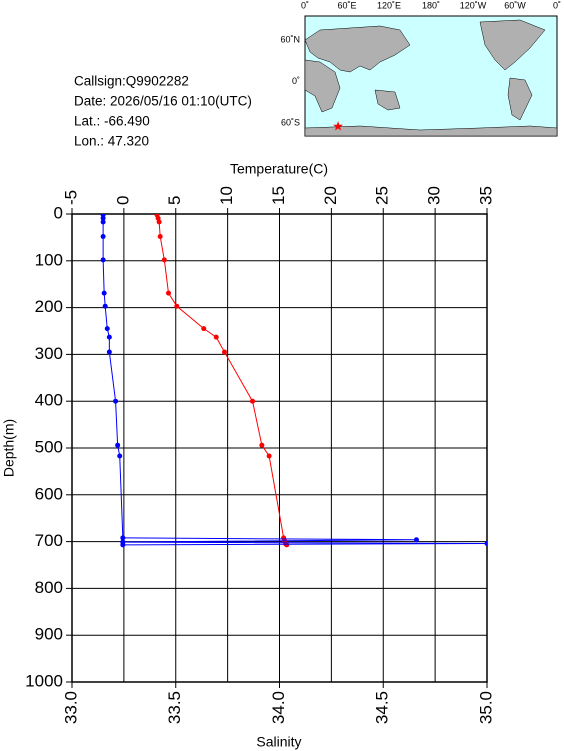  What do you see at coordinates (122, 200) in the screenshot?
I see `x-tick-label: 0` at bounding box center [122, 200].